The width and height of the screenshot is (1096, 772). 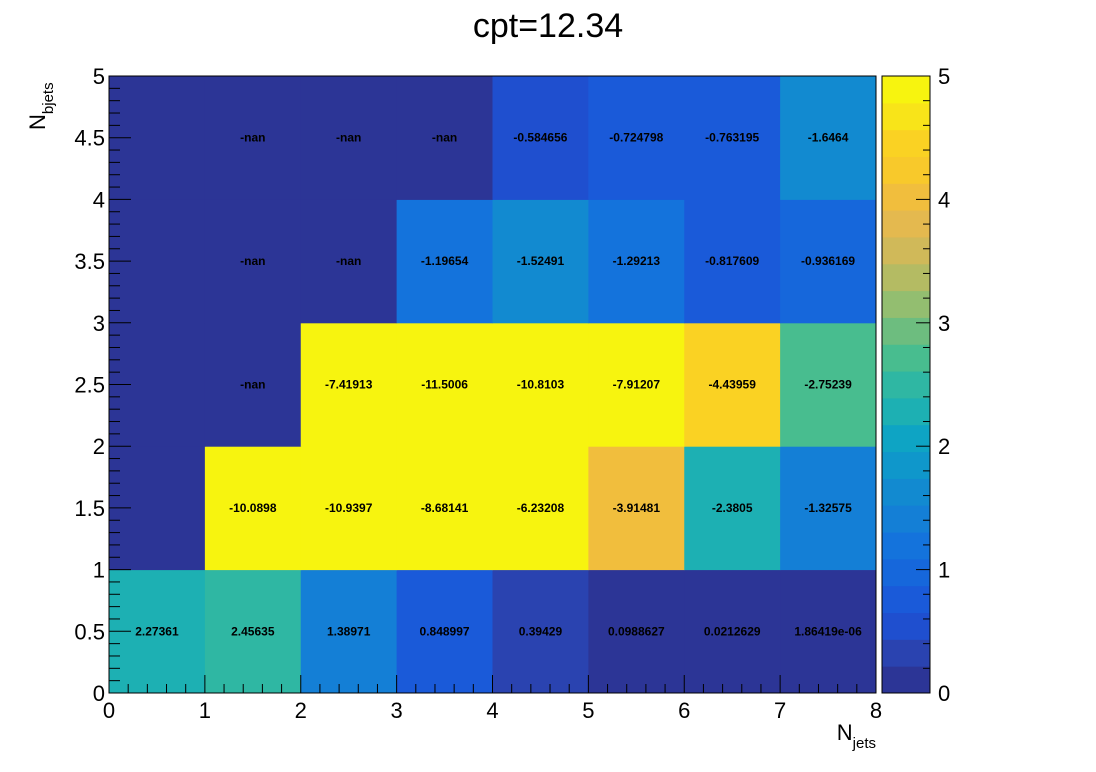 I want to click on color-scale-frame, so click(x=906, y=384).